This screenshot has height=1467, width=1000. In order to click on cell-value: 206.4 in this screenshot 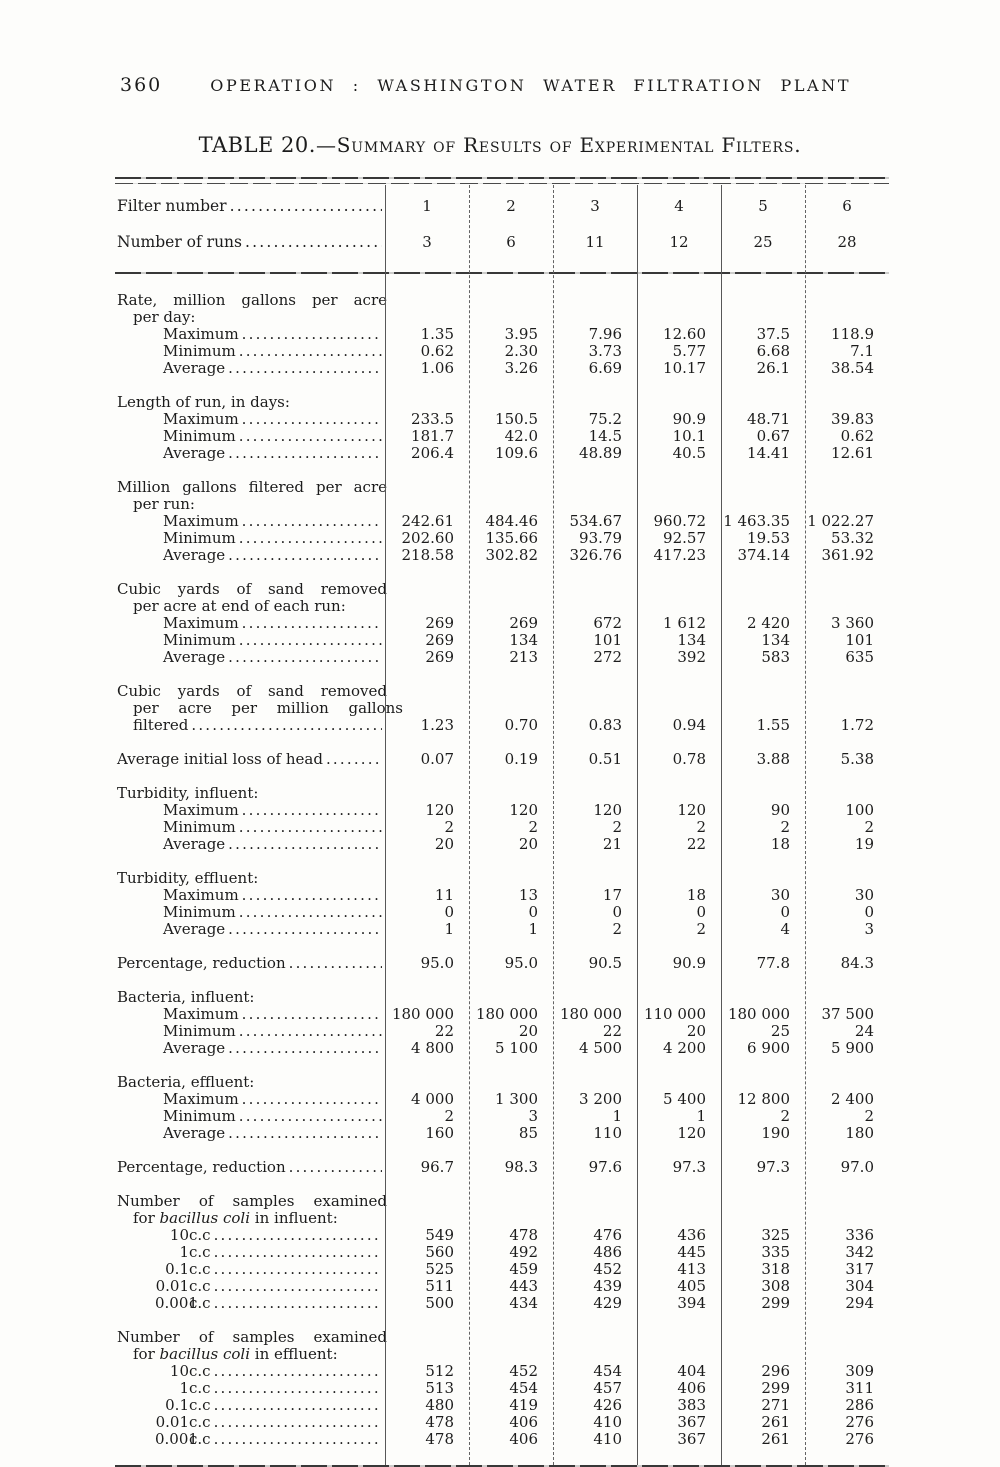, I will do `click(432, 453)`.